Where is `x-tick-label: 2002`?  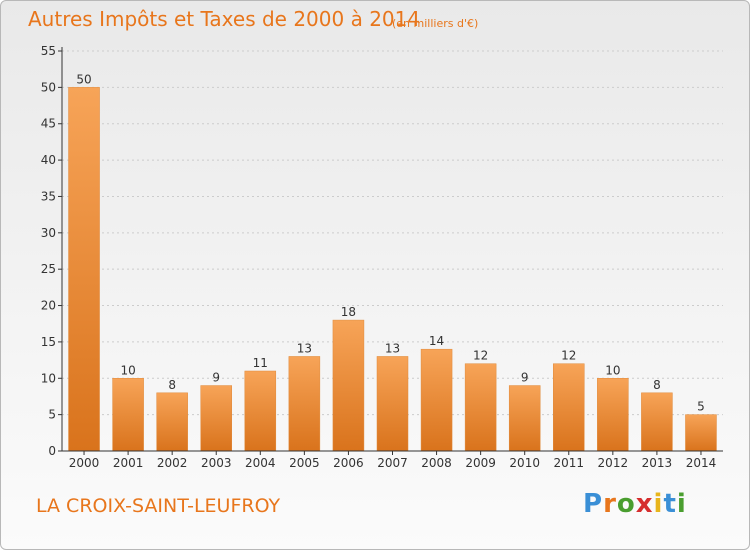
x-tick-label: 2002 is located at coordinates (172, 463).